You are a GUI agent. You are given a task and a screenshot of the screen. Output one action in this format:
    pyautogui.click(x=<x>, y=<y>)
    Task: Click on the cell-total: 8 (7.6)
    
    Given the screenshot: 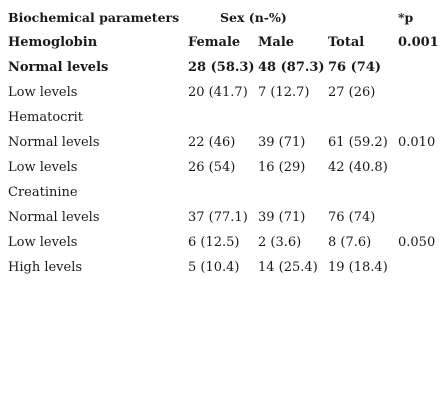 What is the action you would take?
    pyautogui.click(x=350, y=242)
    